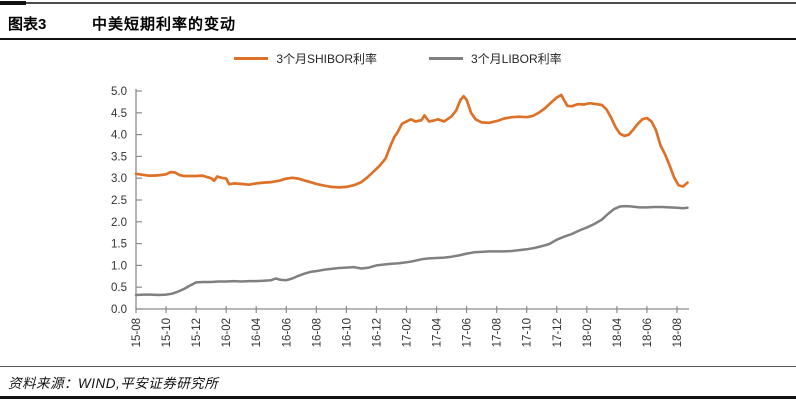  Describe the element at coordinates (257, 332) in the screenshot. I see `x-tick-label: 16-04` at that location.